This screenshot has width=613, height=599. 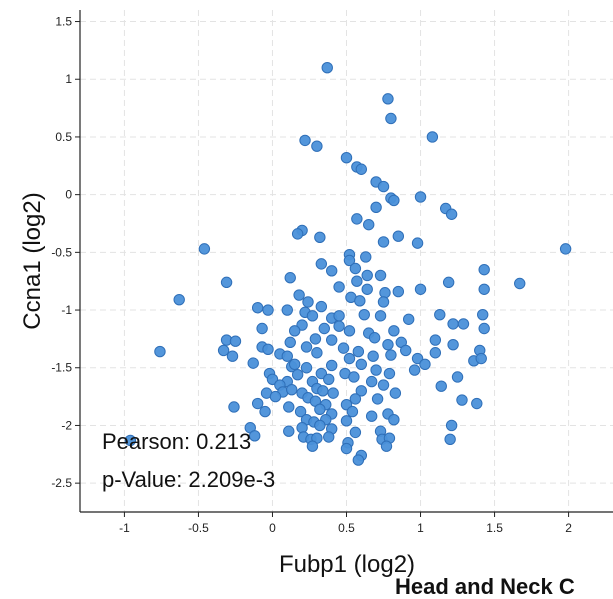 I want to click on y-axis-title: Ccna1 (log2), so click(x=32, y=260).